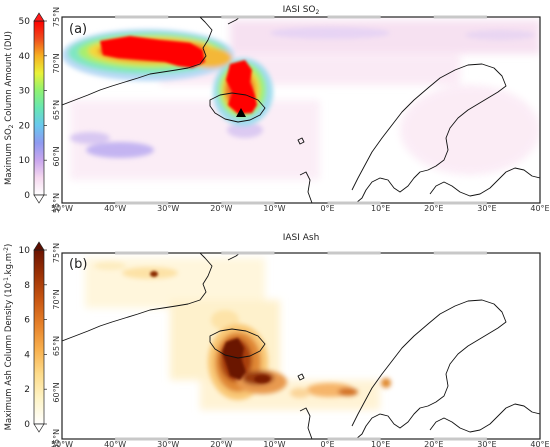  What do you see at coordinates (27, 390) in the screenshot?
I see `colorbar-tick-label: 2` at bounding box center [27, 390].